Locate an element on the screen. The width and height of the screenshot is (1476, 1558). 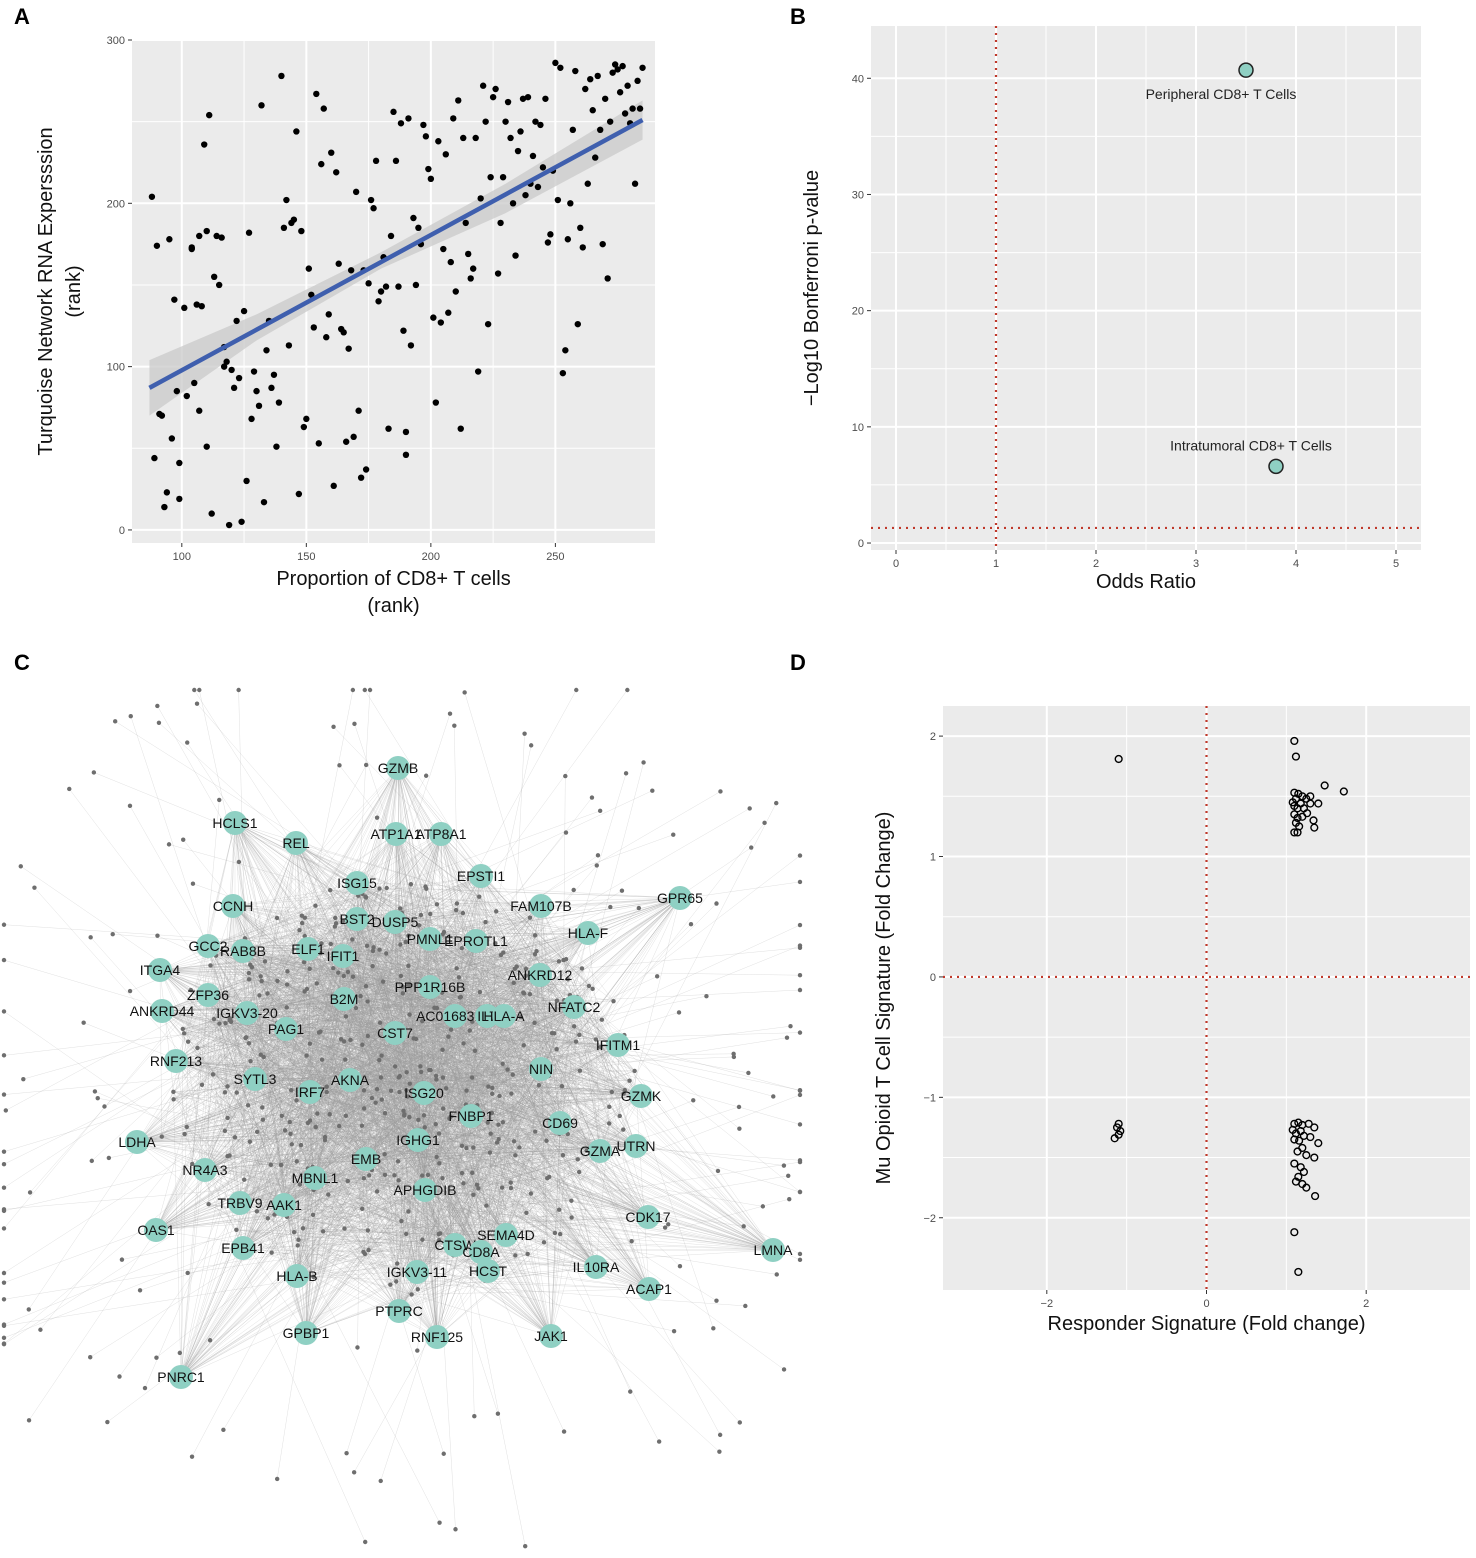
network-node-label: HLA-A is located at coordinates (504, 1016).